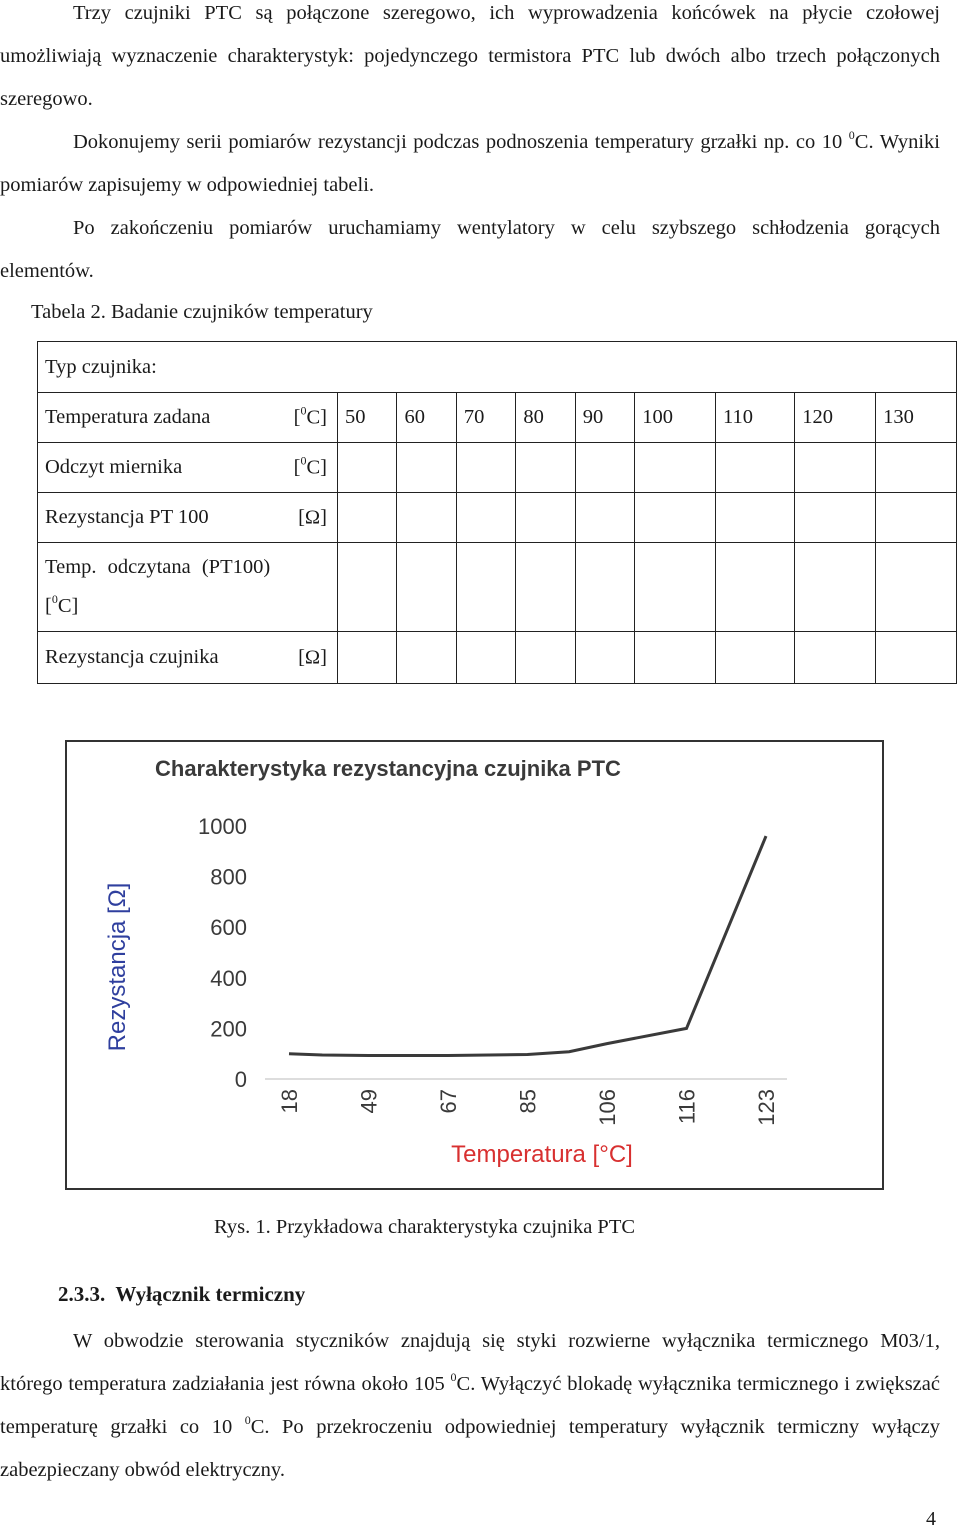 The height and width of the screenshot is (1534, 960). What do you see at coordinates (931, 1519) in the screenshot?
I see `page-number: 4` at bounding box center [931, 1519].